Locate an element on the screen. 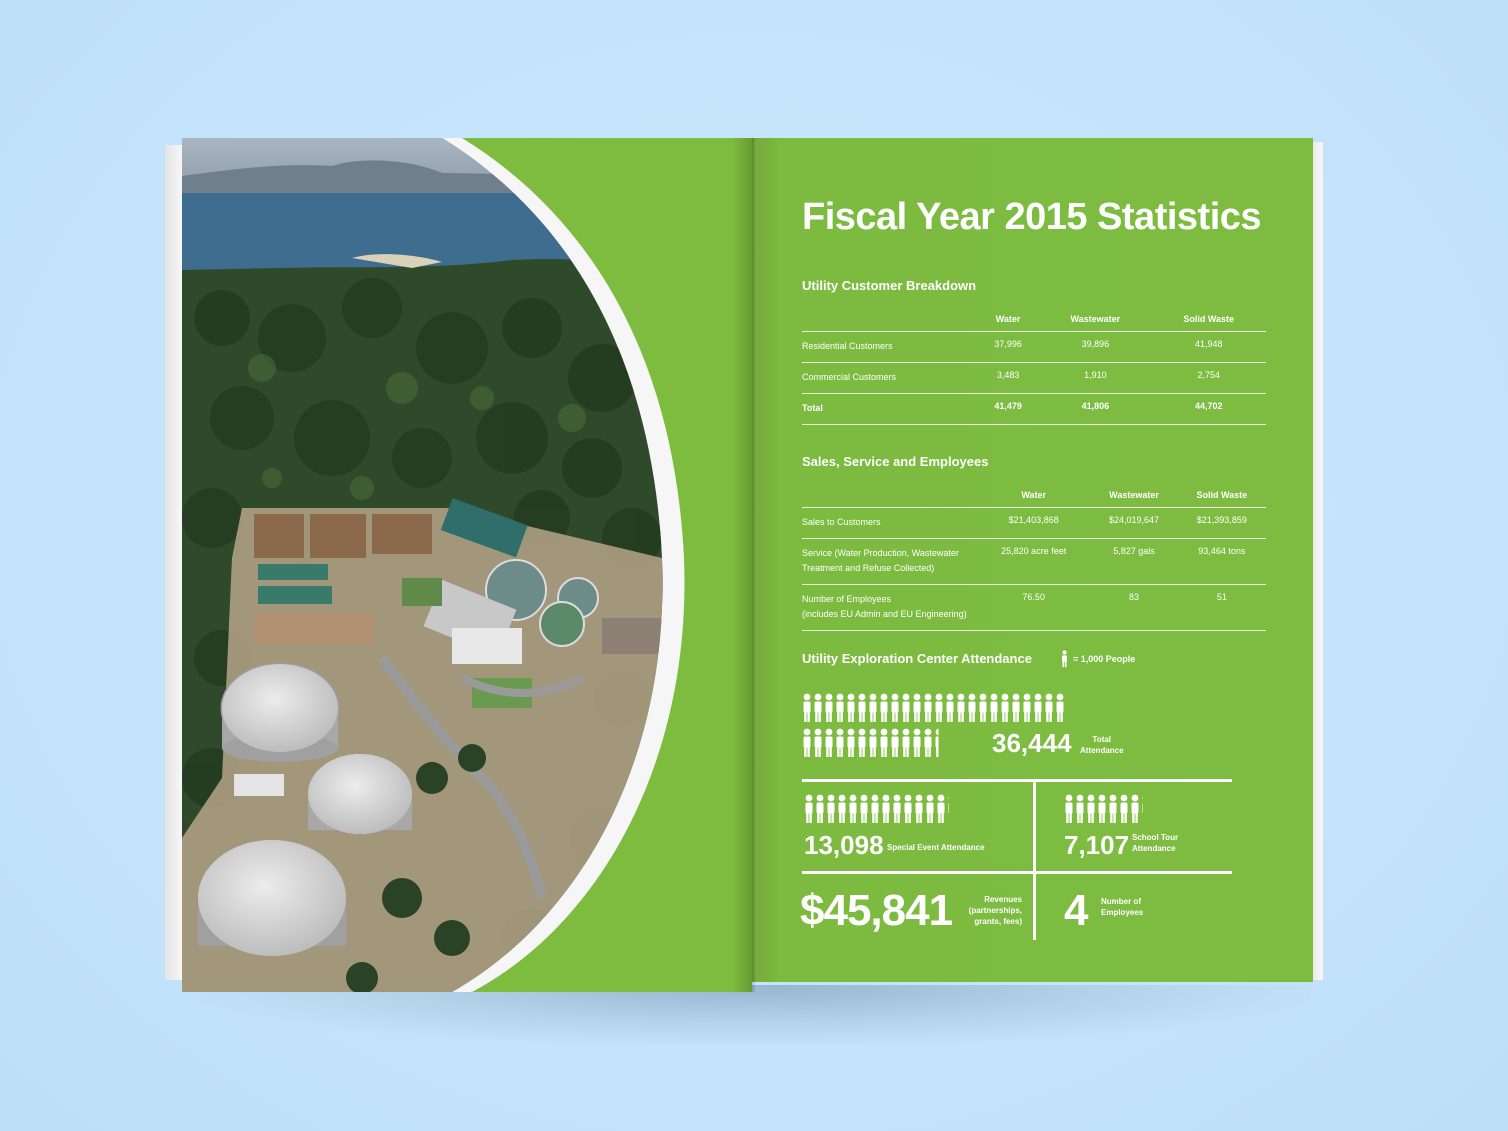  cell: 93,464 tons is located at coordinates (1221, 561).